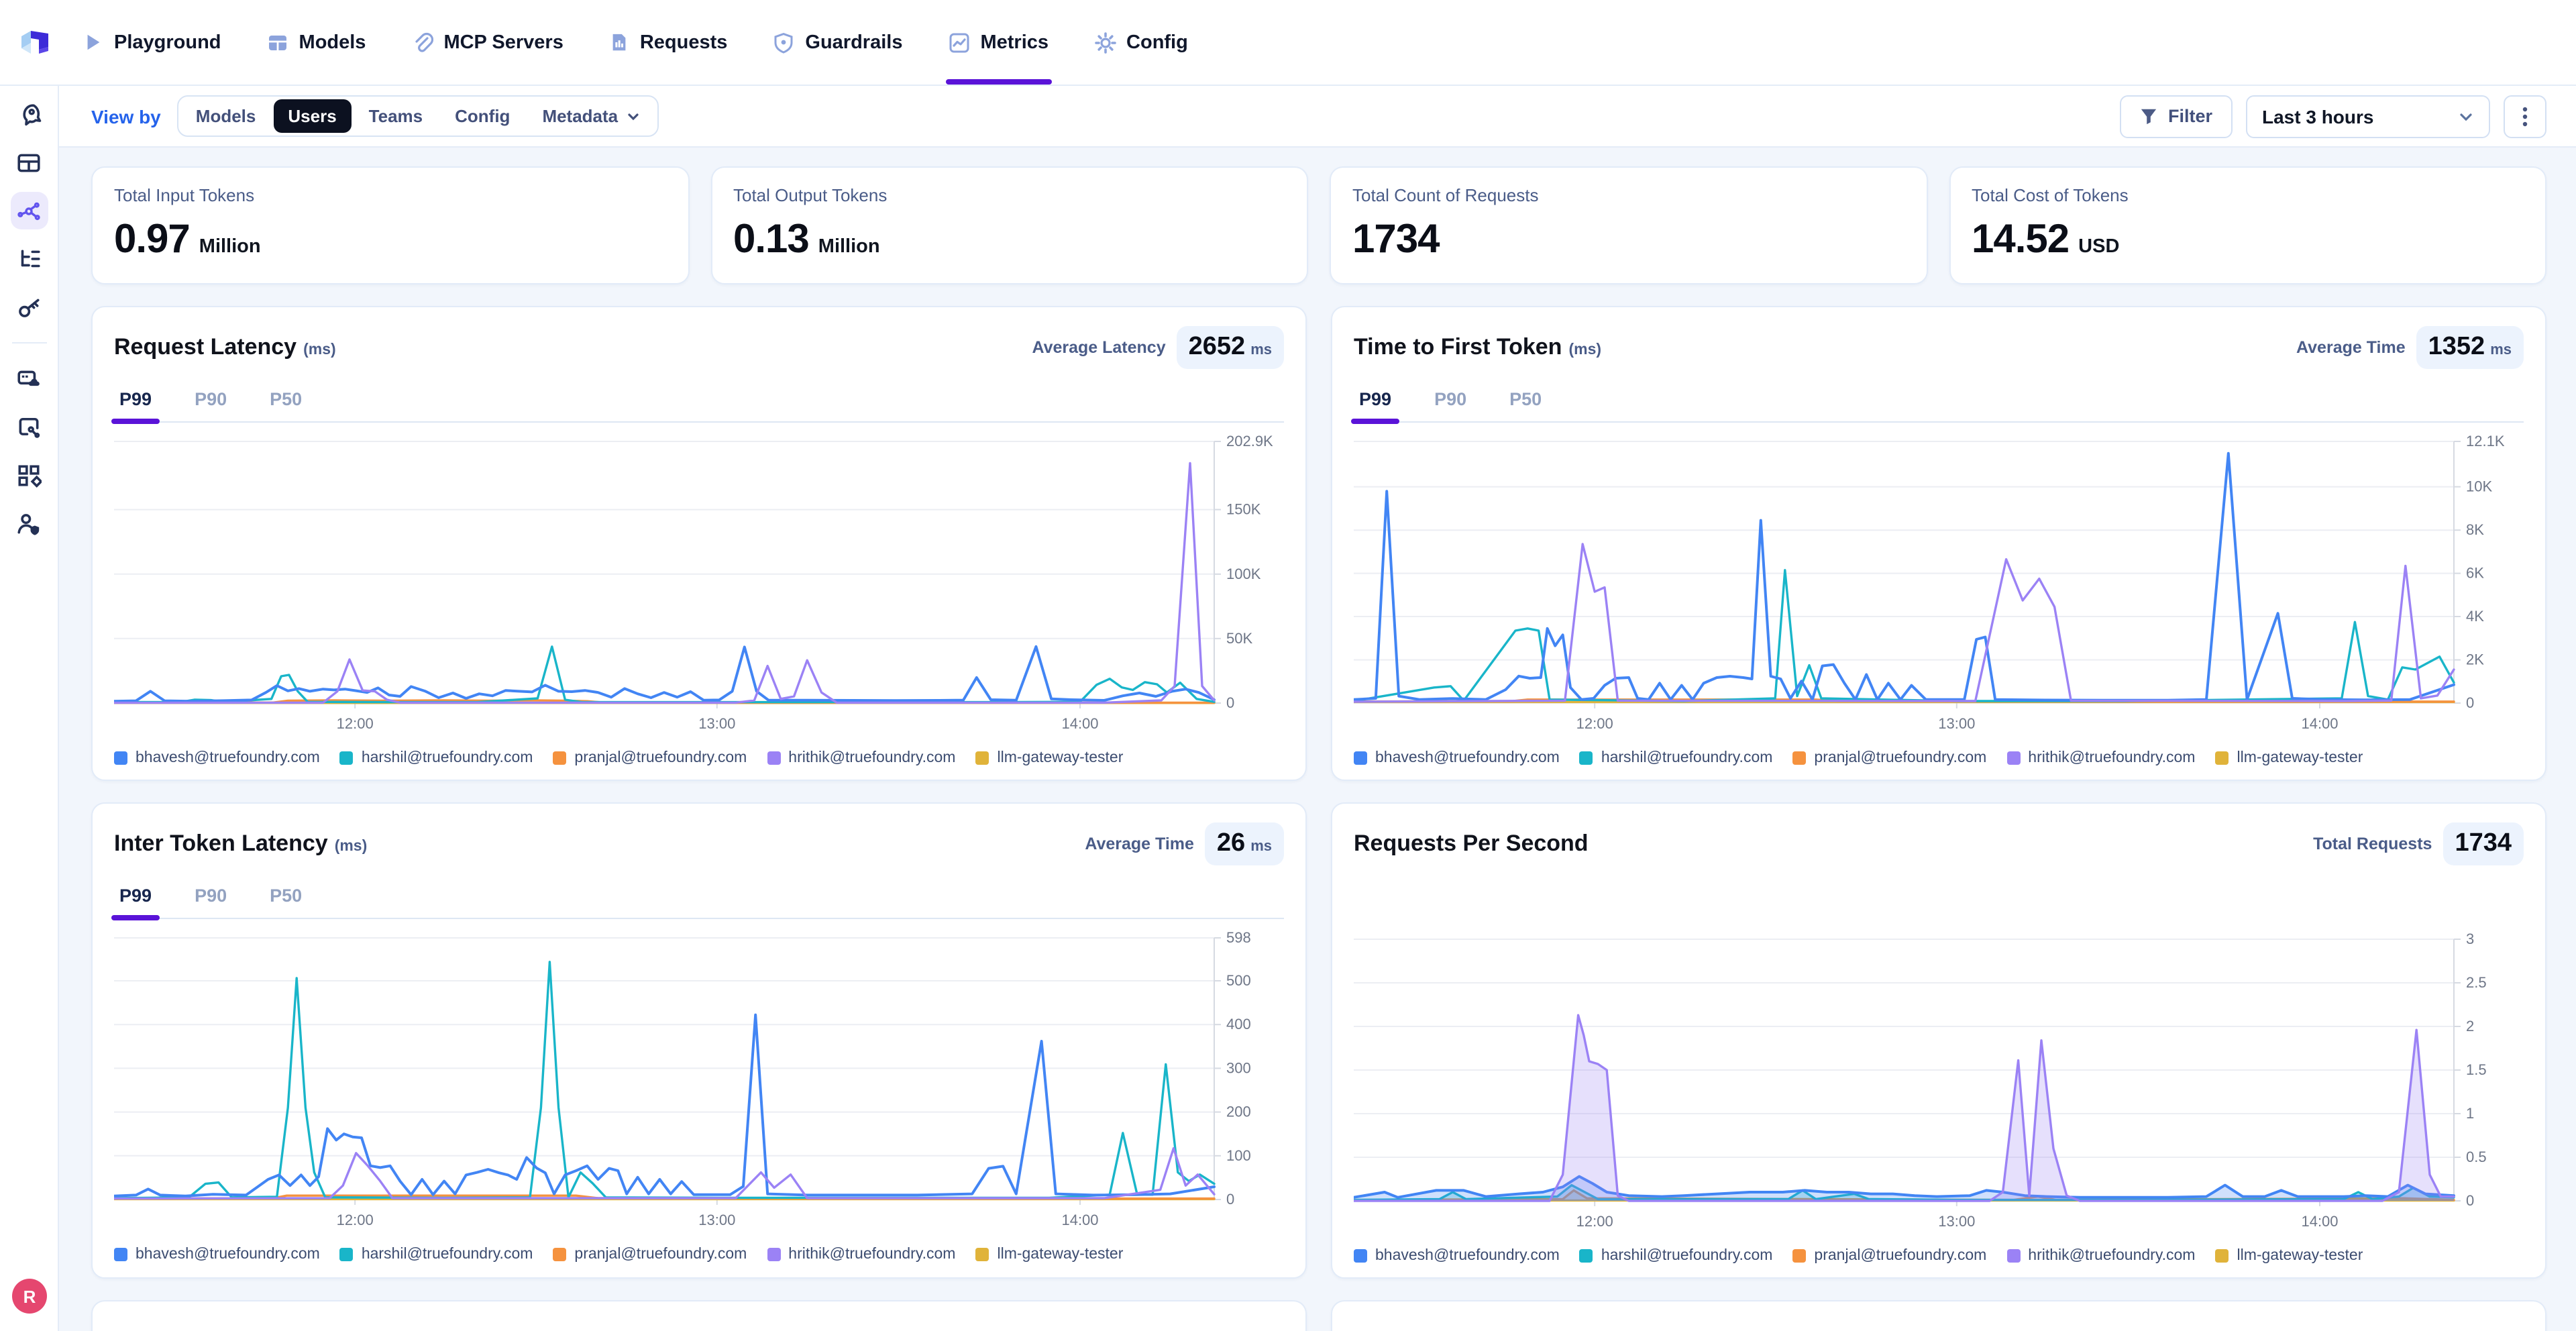 This screenshot has width=2576, height=1331. What do you see at coordinates (699, 585) in the screenshot?
I see `request-latency-chart: 0 50K 100K 150K 202.9K 12:00 13:00 14:00` at bounding box center [699, 585].